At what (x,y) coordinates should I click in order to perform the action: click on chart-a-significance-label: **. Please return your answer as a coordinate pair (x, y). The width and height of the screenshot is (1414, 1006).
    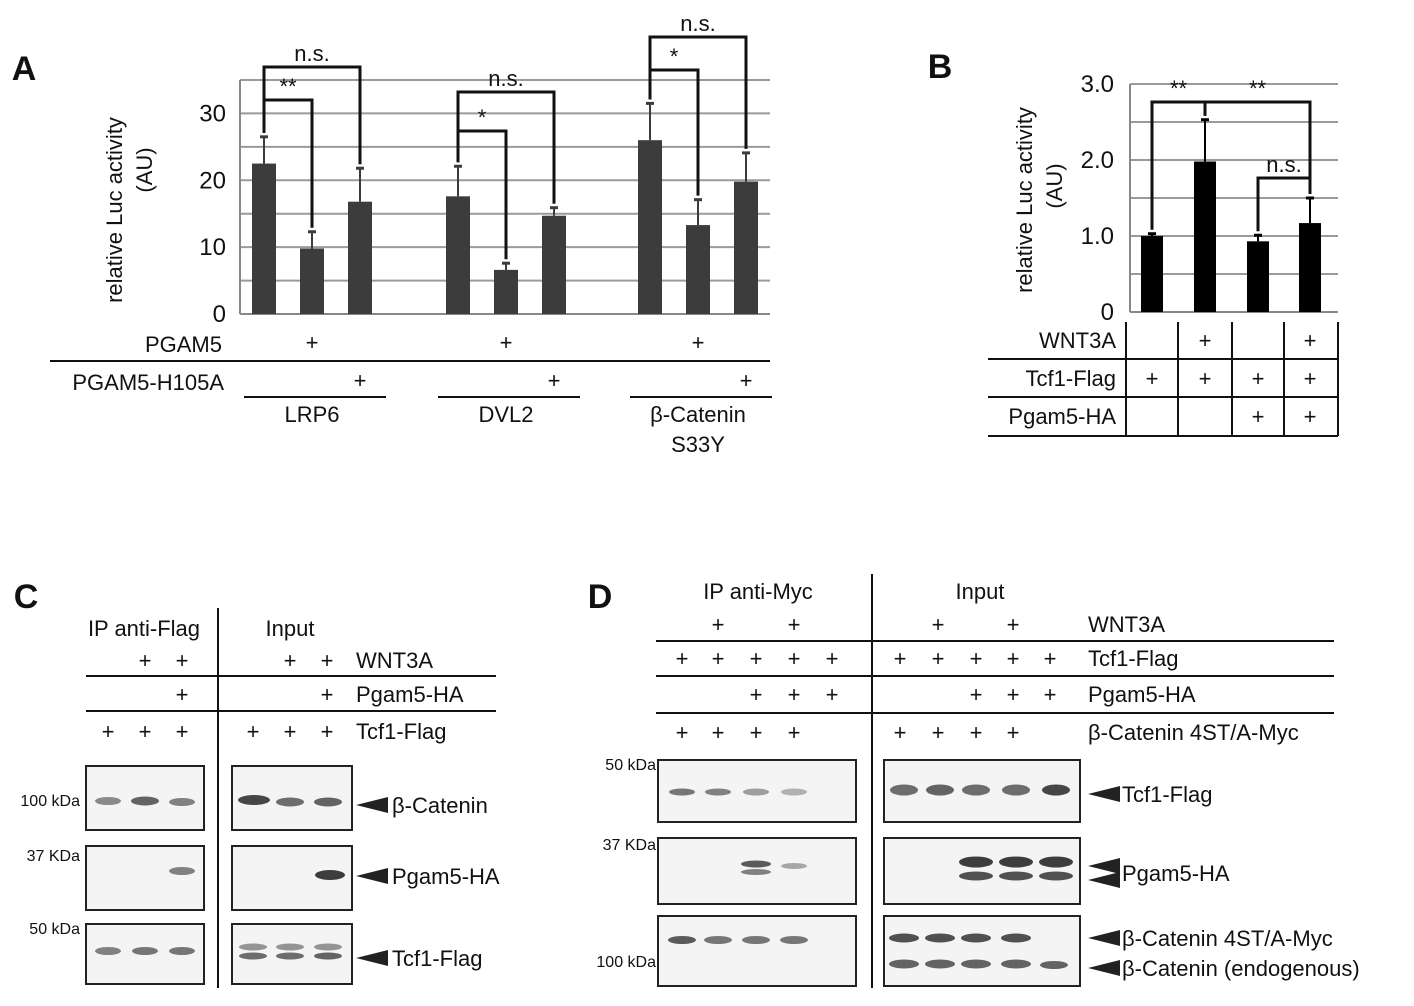
    Looking at the image, I should click on (288, 86).